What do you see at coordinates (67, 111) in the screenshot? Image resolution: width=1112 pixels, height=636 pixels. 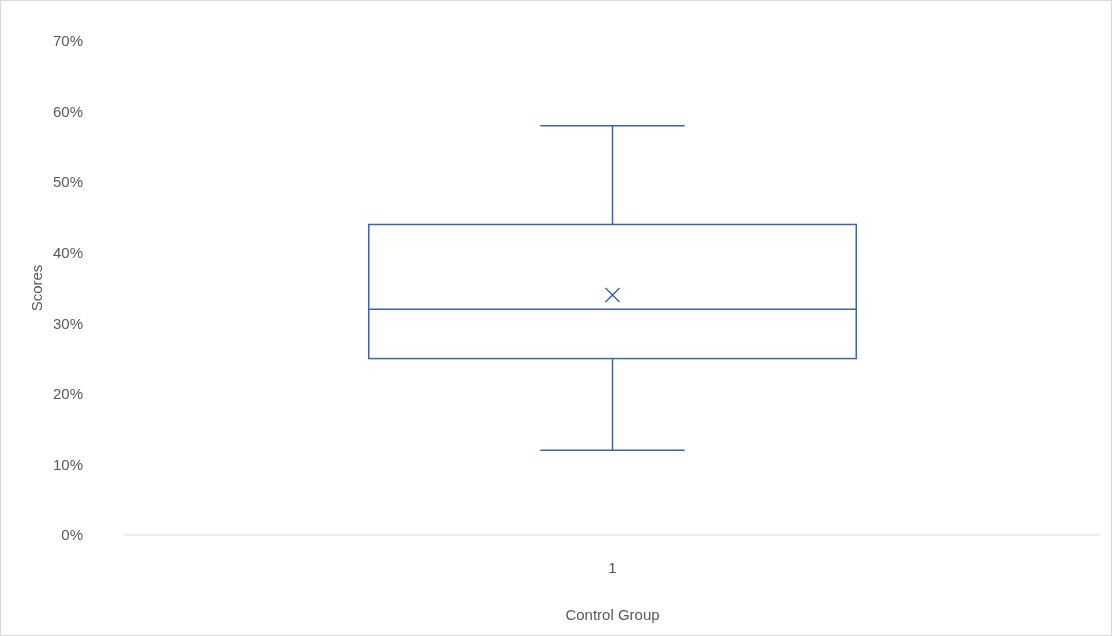 I see `y-tick-label: 60%` at bounding box center [67, 111].